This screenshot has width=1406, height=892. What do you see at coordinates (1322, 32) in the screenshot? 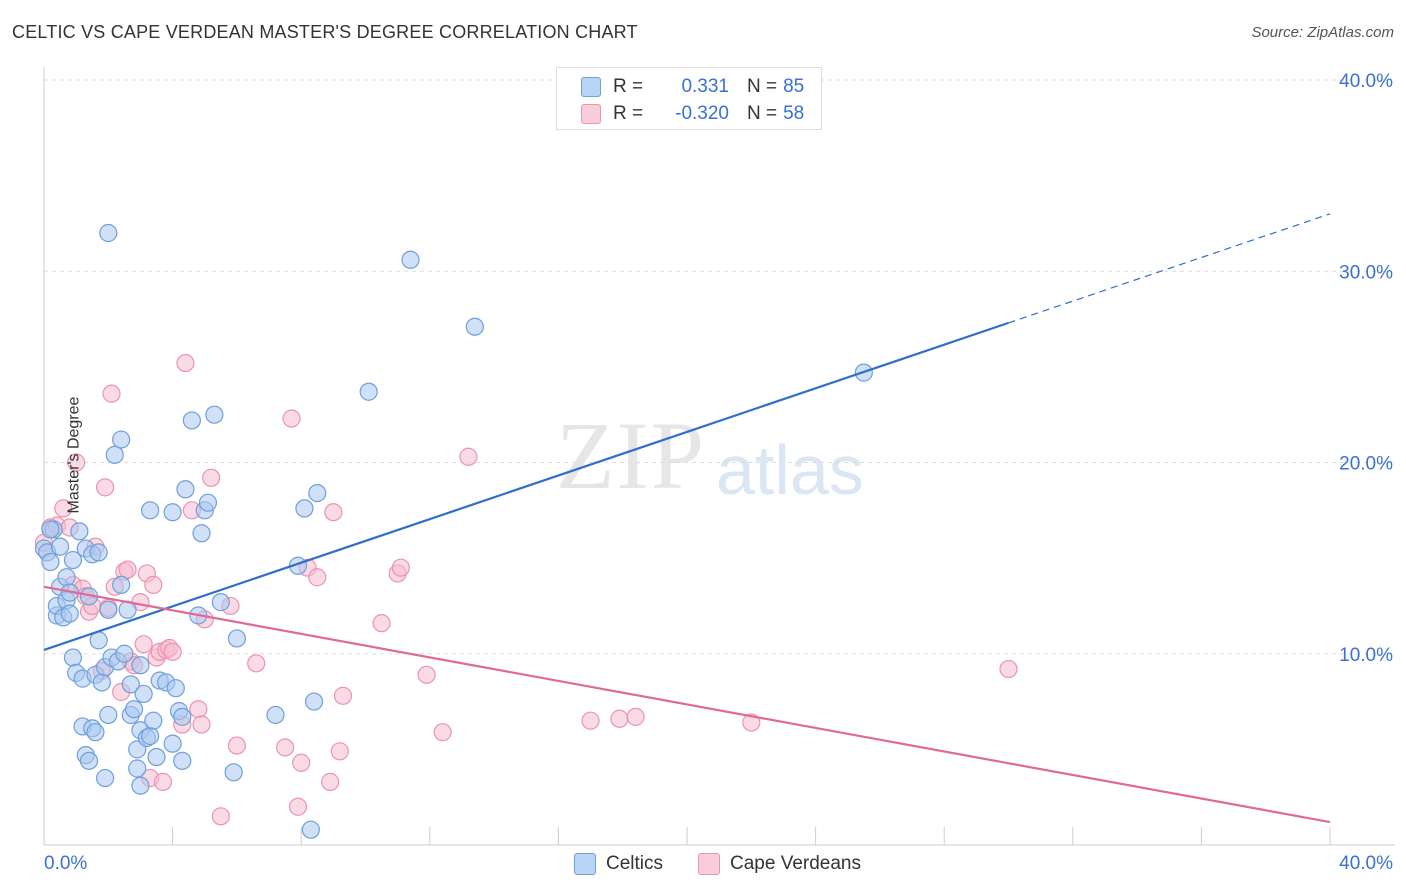
I see `source-note: Source: ZipAtlas.com` at bounding box center [1322, 32].